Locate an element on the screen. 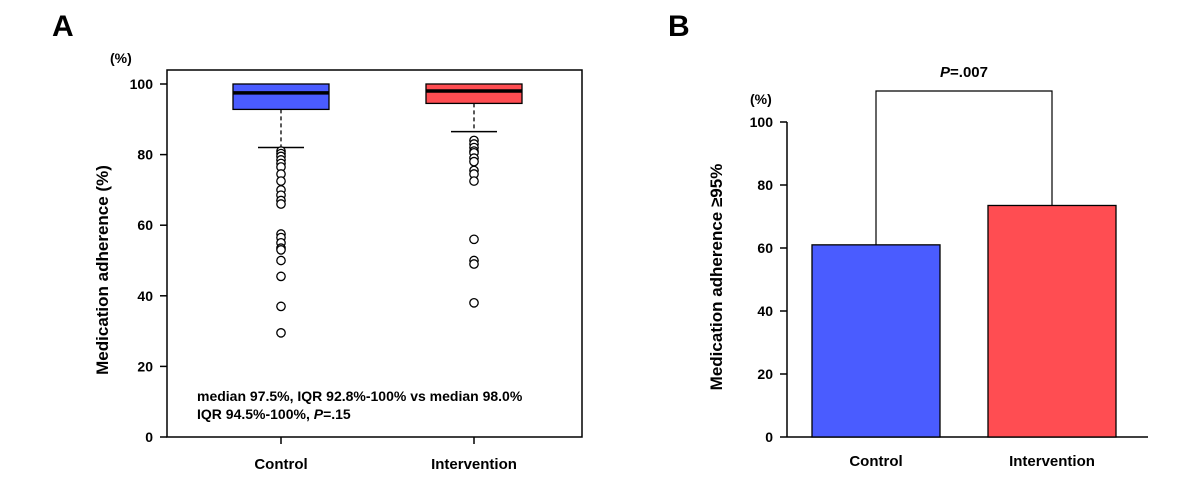  panel-a-x-axis: Control Intervention is located at coordinates (385, 455).